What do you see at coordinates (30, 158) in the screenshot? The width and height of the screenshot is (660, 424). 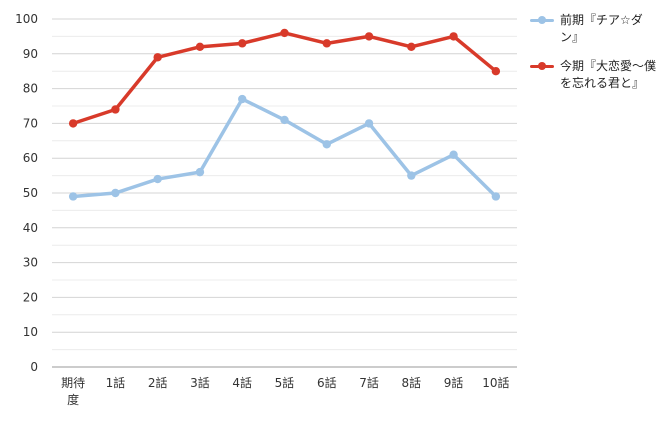 I see `y-tick-label: 60` at bounding box center [30, 158].